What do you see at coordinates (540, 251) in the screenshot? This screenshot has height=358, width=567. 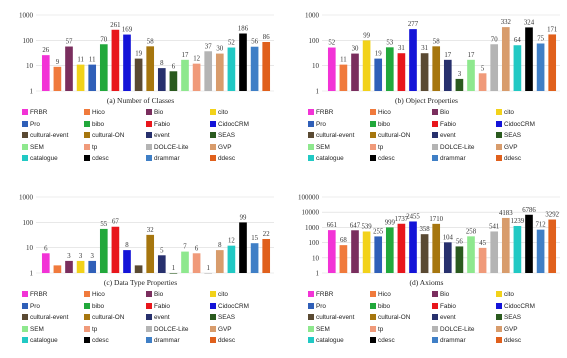 I see `bar-drammar` at bounding box center [540, 251].